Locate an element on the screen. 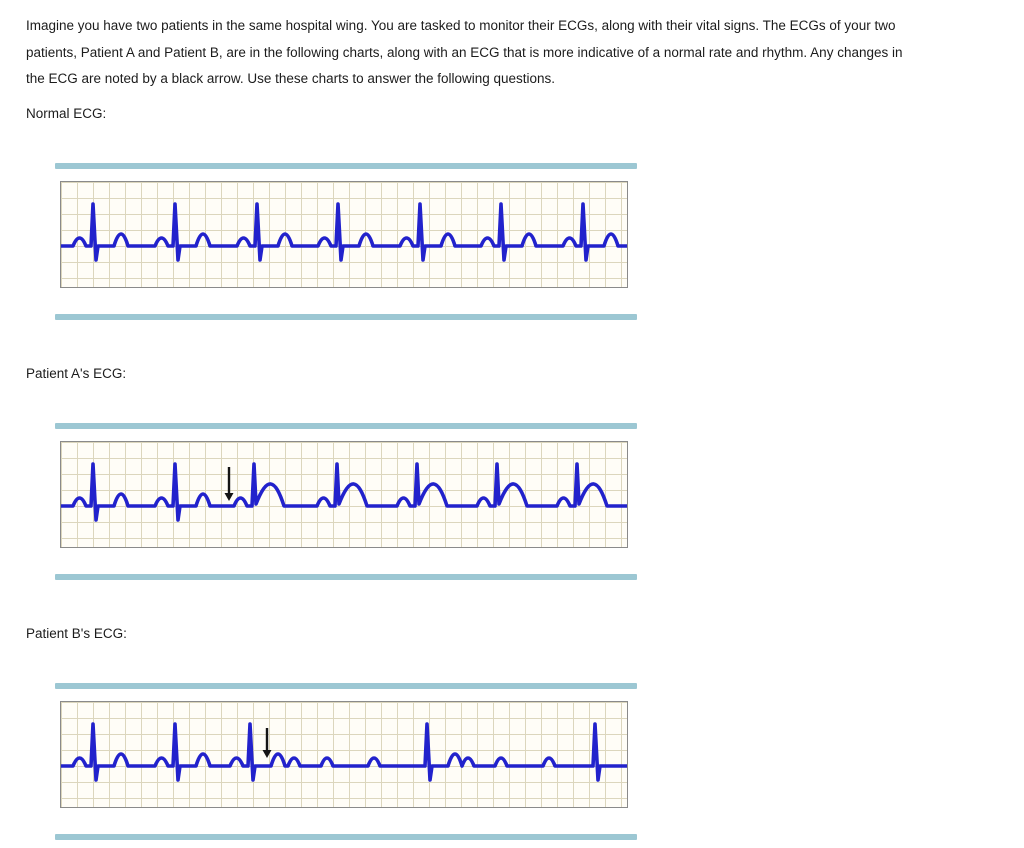 The image size is (1024, 848). ecg-chart-patient-a is located at coordinates (344, 494).